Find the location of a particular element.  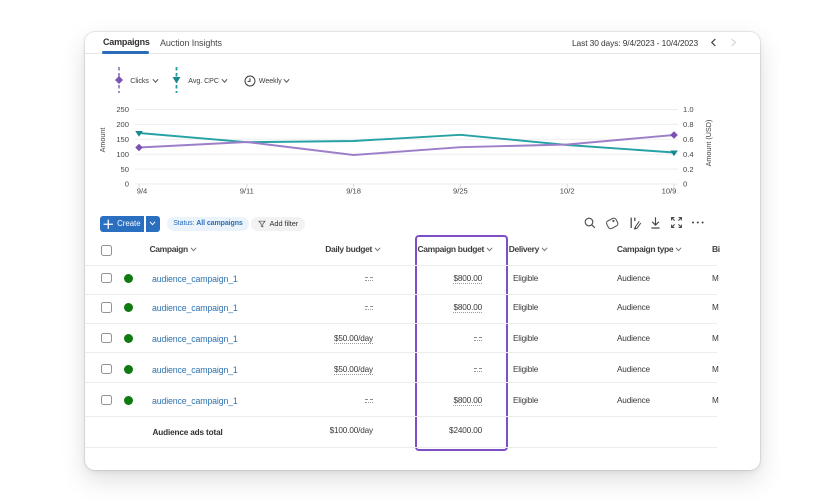

svg-text: 0.8 is located at coordinates (688, 124).